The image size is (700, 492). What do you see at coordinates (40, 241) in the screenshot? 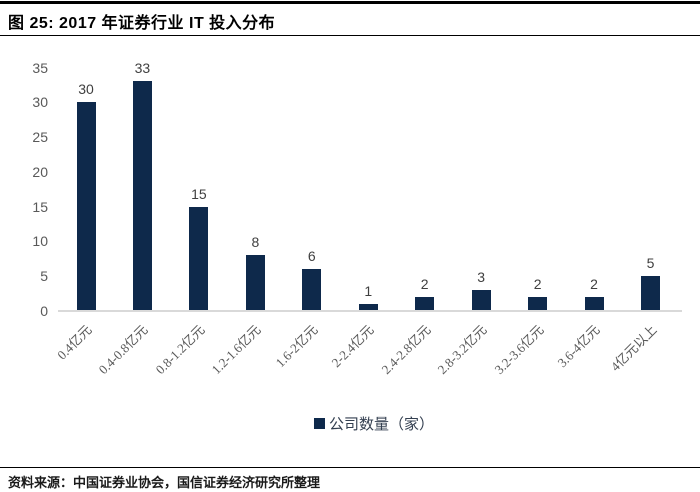
I see `y-axis-tick-label: 10` at bounding box center [40, 241].